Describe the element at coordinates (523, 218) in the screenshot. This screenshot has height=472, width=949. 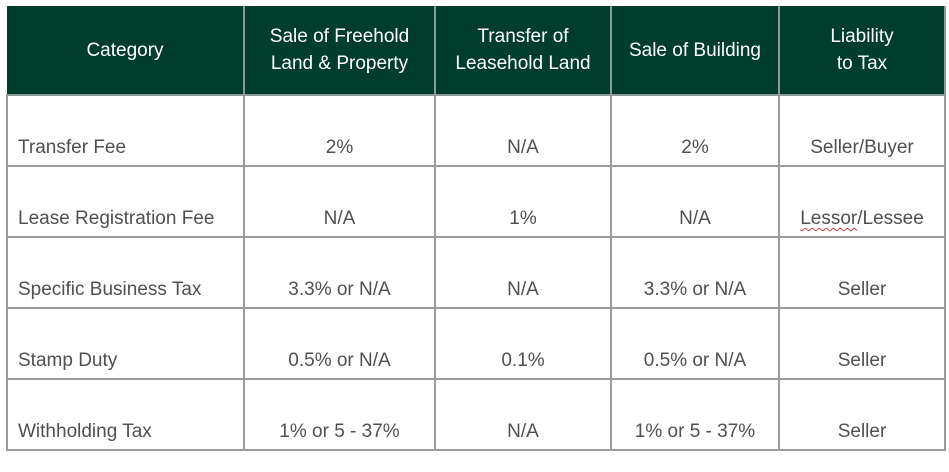
I see `cell-text: 1%` at that location.